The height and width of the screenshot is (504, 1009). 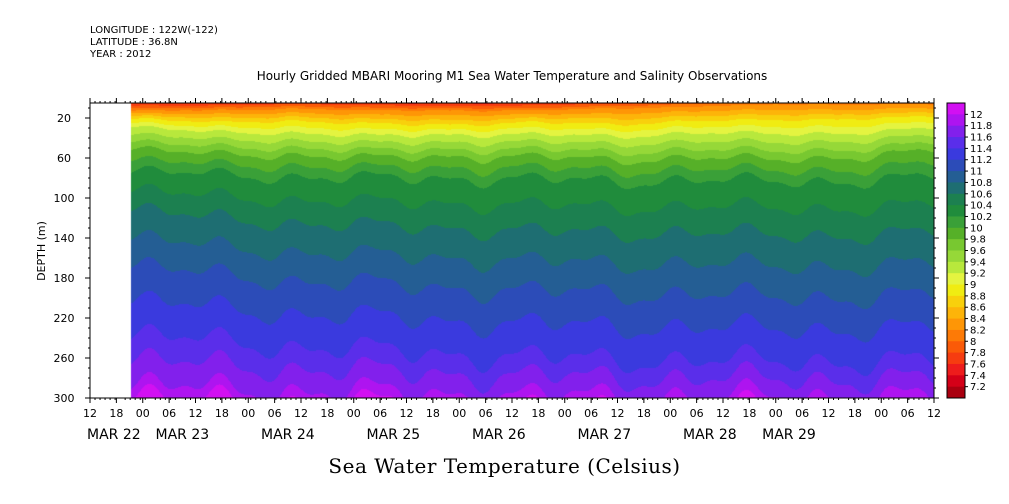 What do you see at coordinates (114, 435) in the screenshot?
I see `x-date-label: MAR 22` at bounding box center [114, 435].